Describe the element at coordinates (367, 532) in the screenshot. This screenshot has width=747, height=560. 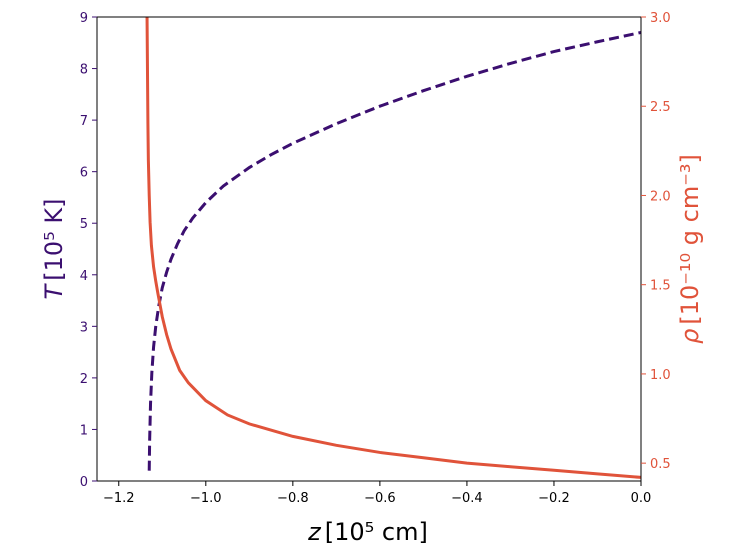
I see `x-axis-title: z [10⁵ cm]` at that location.